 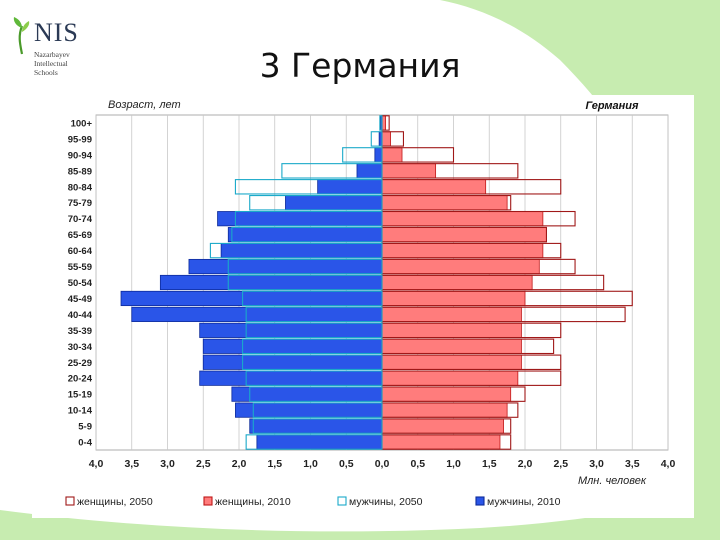 I want to click on logo-line-1: Nazarbayev, so click(x=52, y=54).